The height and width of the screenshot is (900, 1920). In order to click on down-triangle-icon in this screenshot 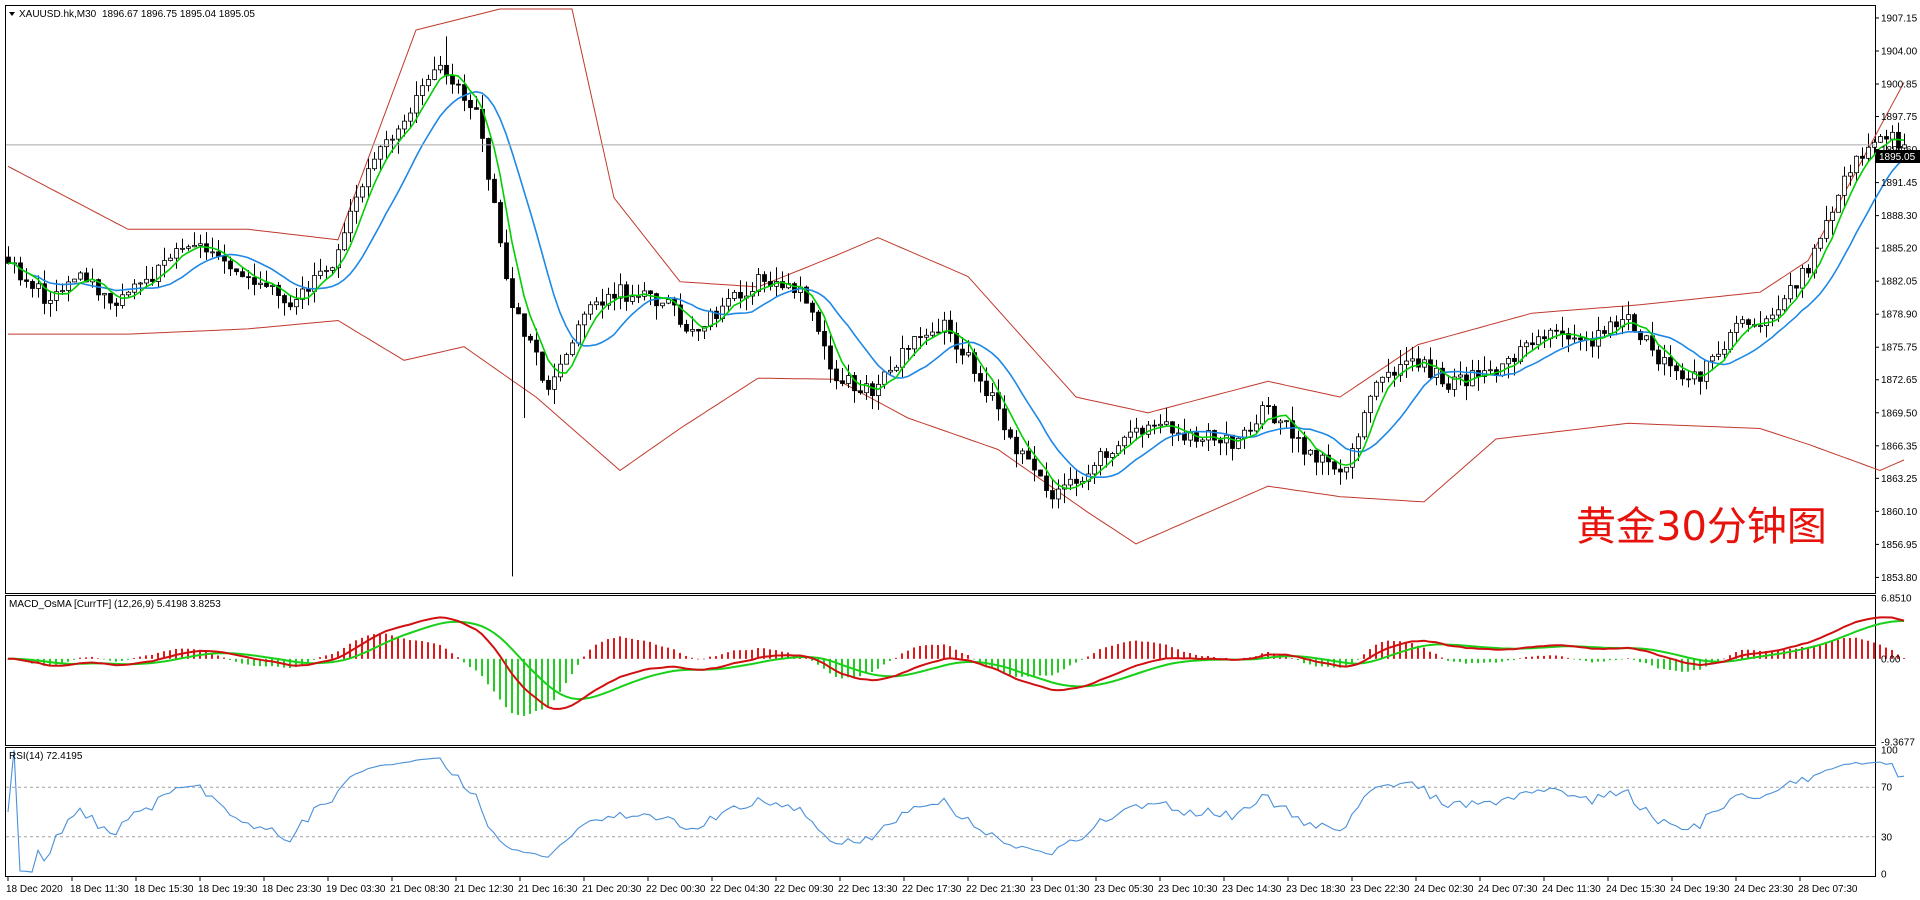, I will do `click(12, 14)`.